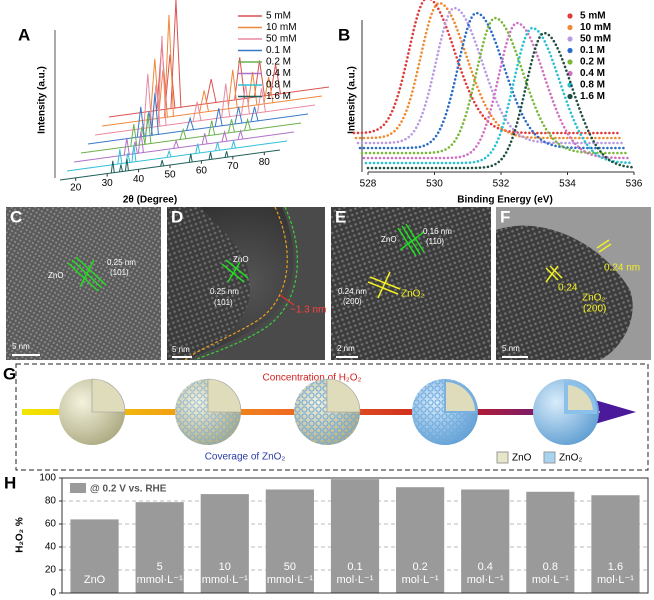  I want to click on y-tick-label: 0, so click(53, 593).